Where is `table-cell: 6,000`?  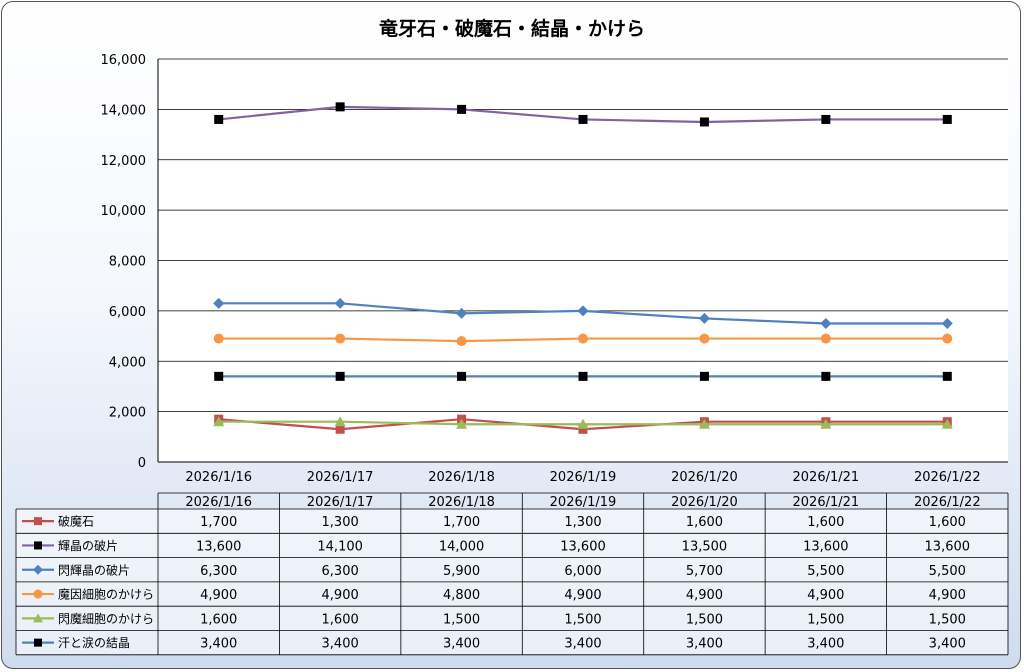 table-cell: 6,000 is located at coordinates (582, 571).